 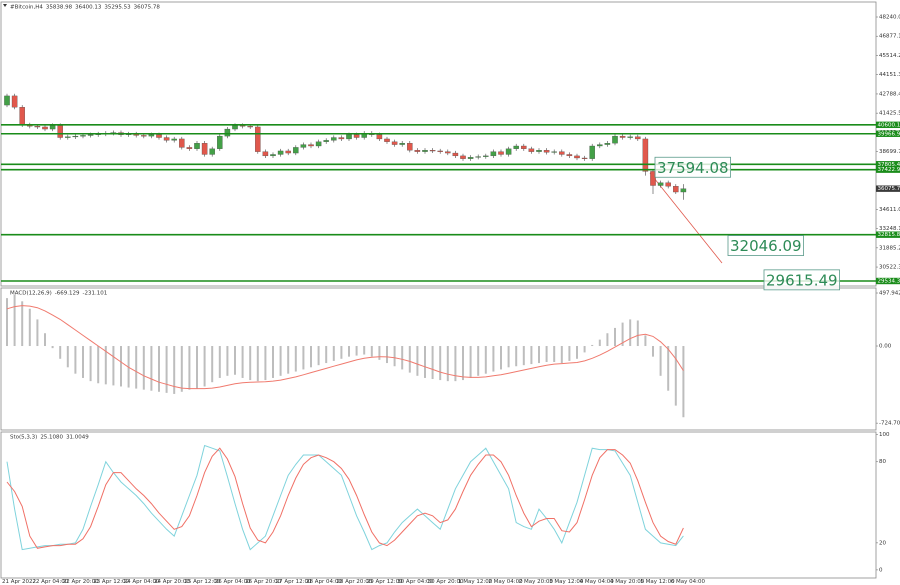 I want to click on current-price-box, so click(x=888, y=188).